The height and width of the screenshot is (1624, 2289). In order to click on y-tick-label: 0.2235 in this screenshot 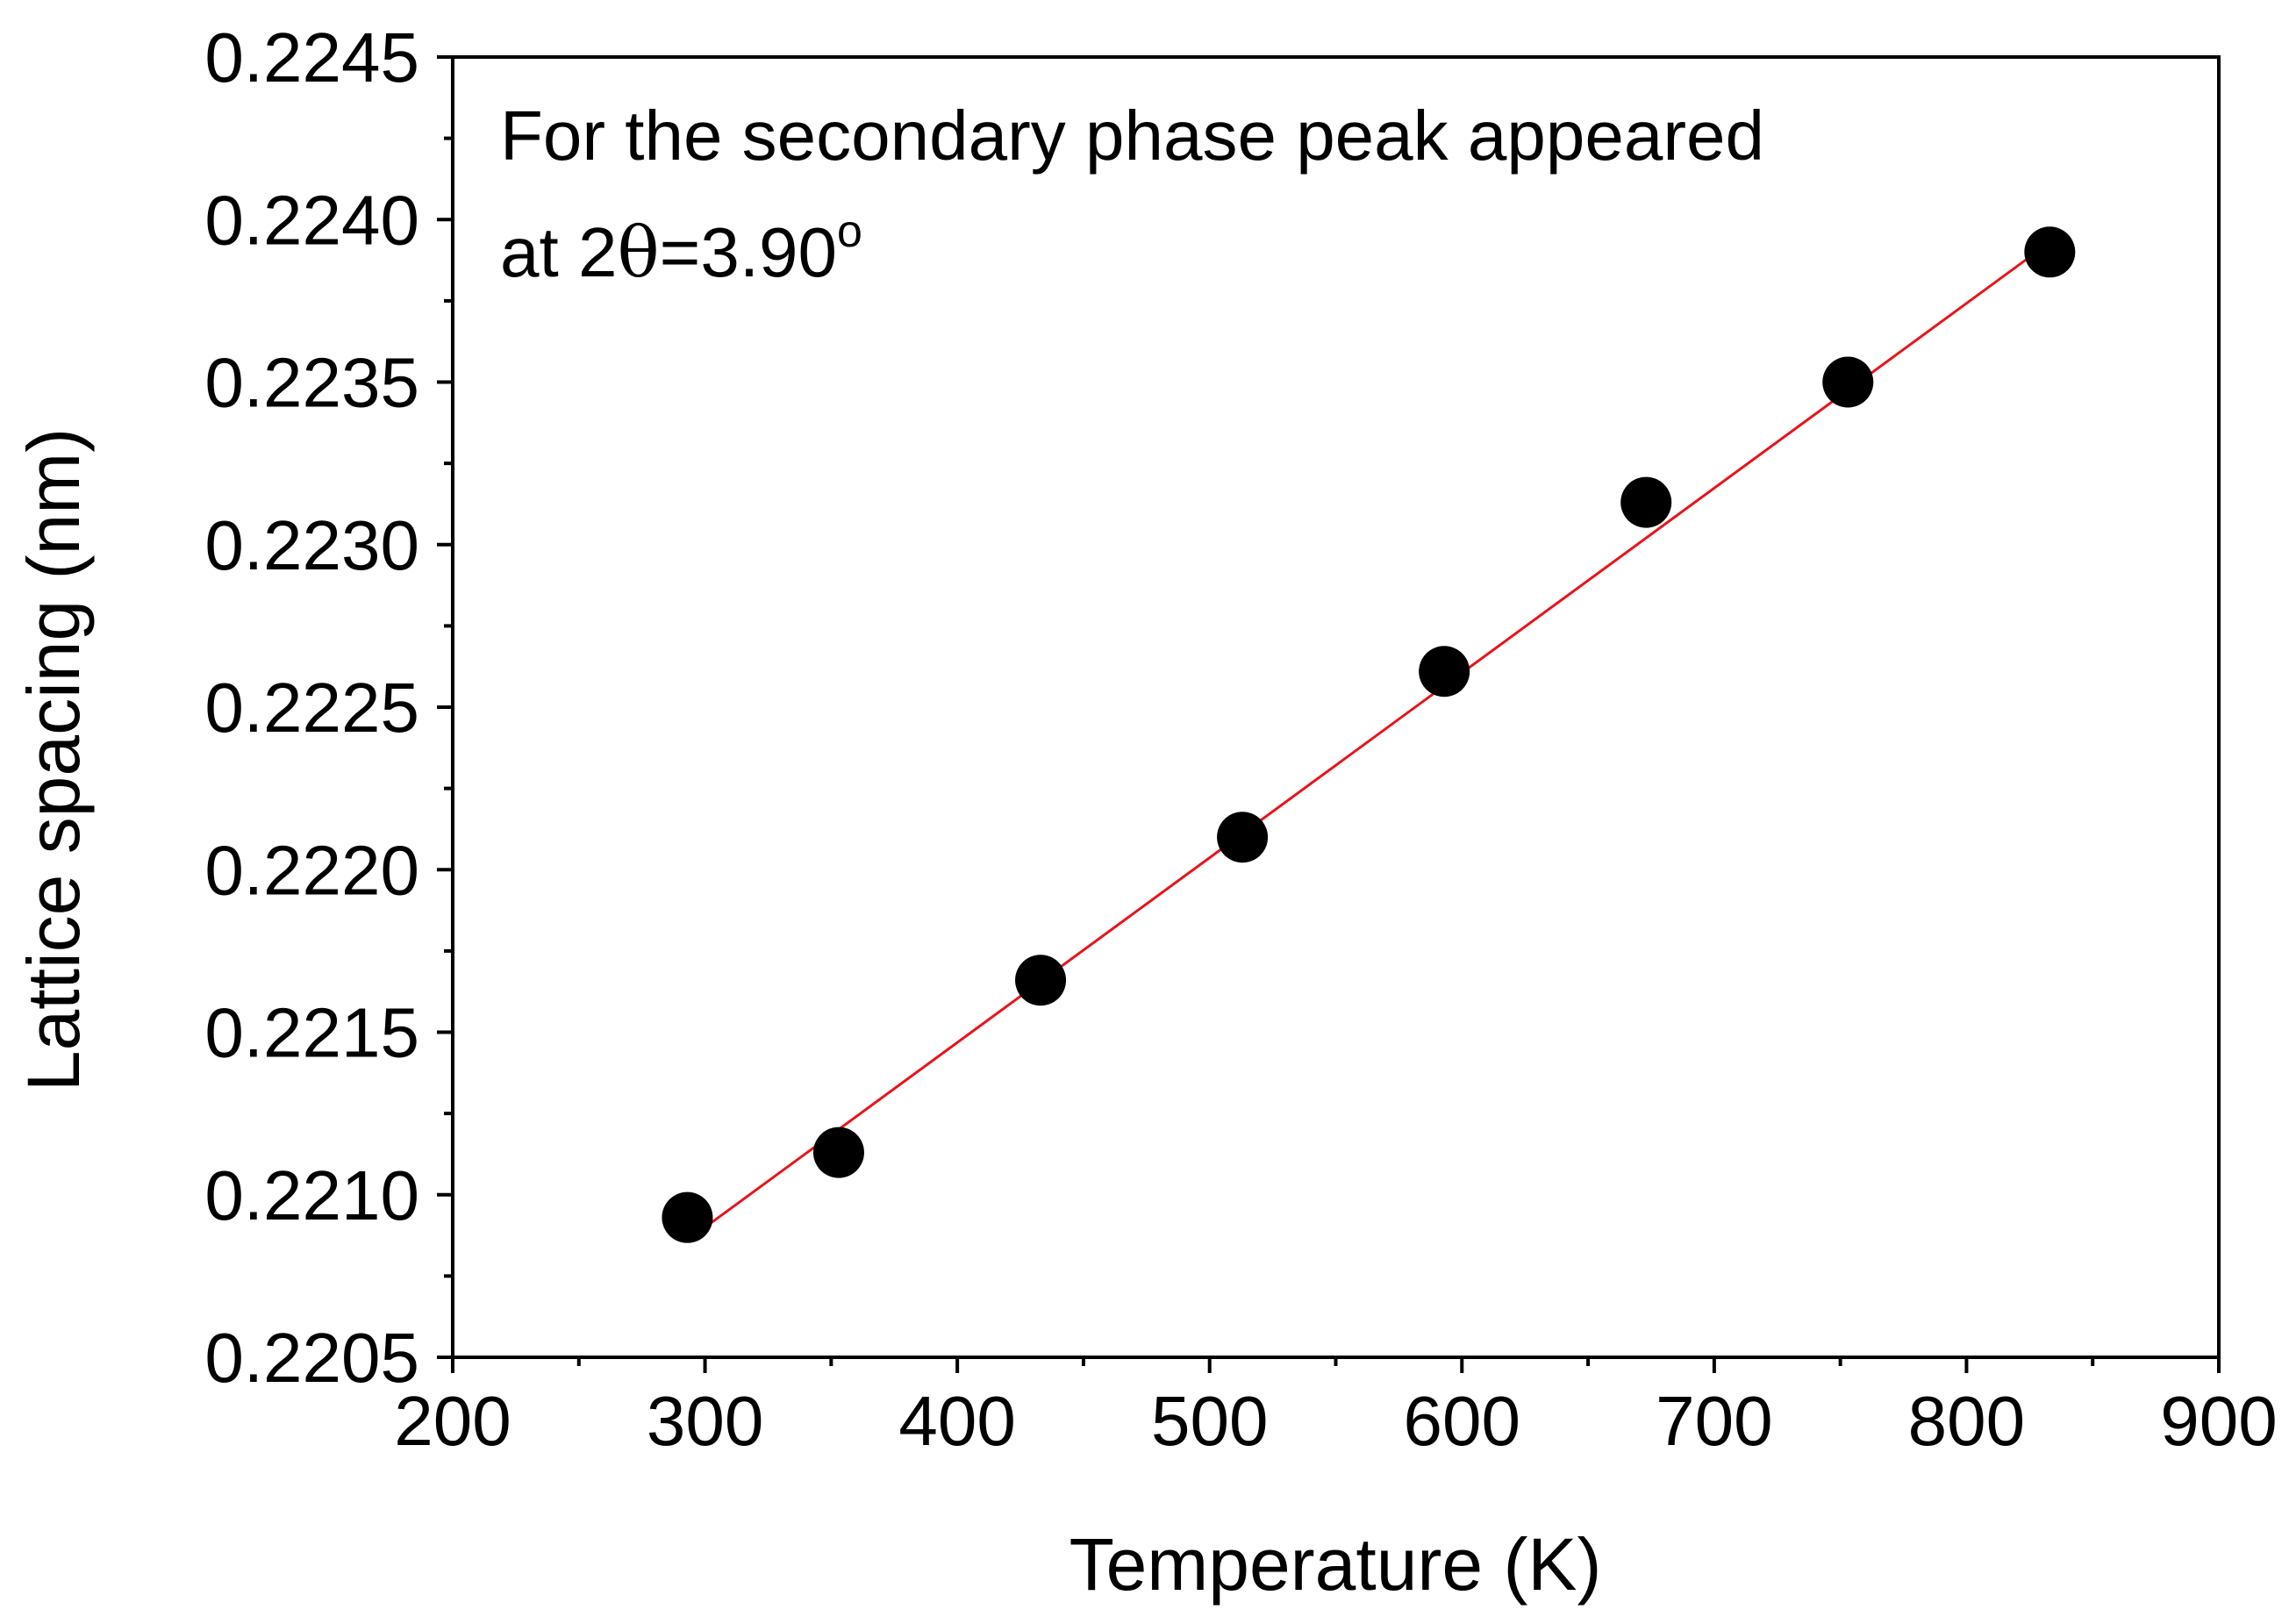, I will do `click(311, 383)`.